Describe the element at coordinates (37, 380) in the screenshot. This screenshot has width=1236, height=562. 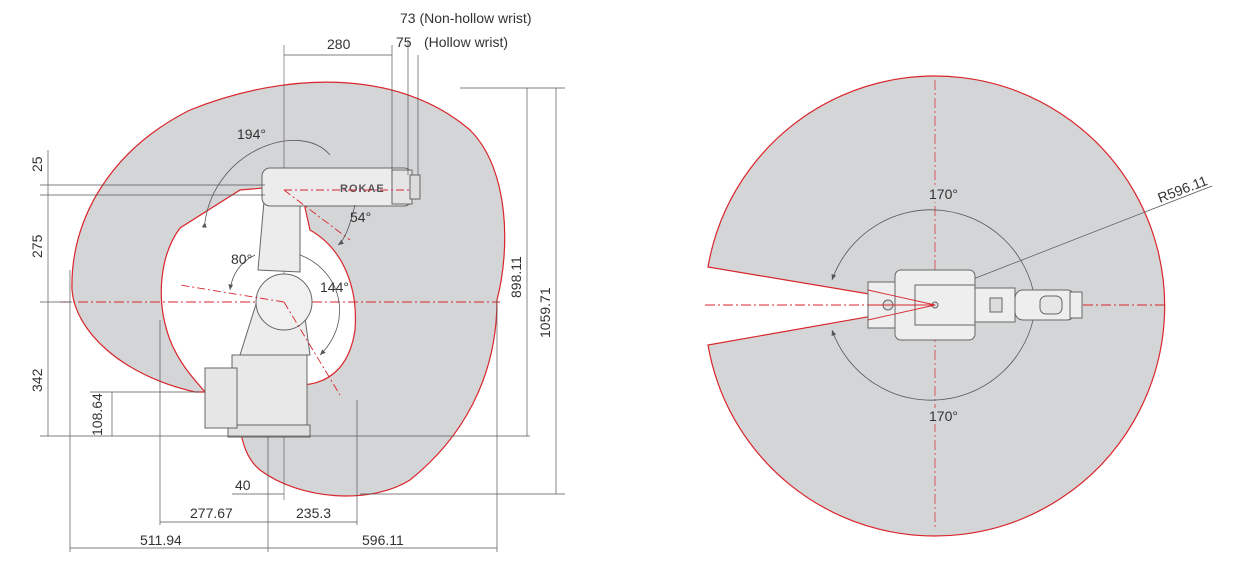
I see `dim-342-label: 342` at that location.